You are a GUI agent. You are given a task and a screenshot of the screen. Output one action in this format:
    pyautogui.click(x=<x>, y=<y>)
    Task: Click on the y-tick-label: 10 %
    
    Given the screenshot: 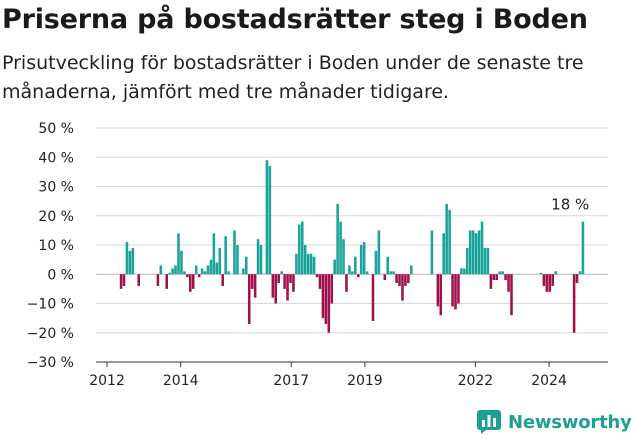 What is the action you would take?
    pyautogui.click(x=56, y=246)
    